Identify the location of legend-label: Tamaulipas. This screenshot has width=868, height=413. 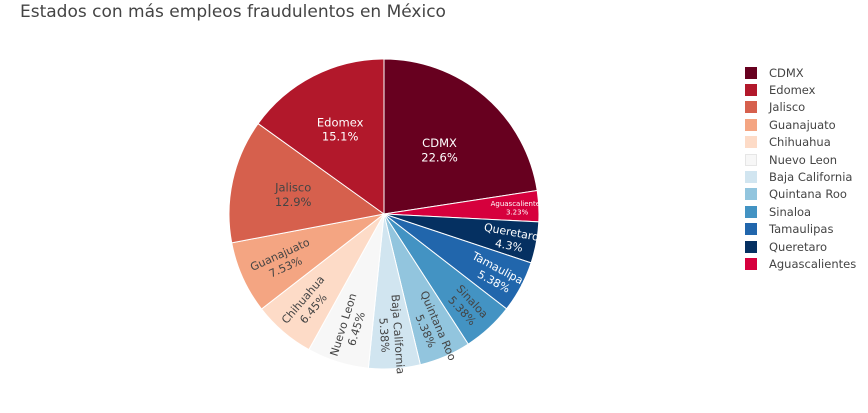
(801, 229).